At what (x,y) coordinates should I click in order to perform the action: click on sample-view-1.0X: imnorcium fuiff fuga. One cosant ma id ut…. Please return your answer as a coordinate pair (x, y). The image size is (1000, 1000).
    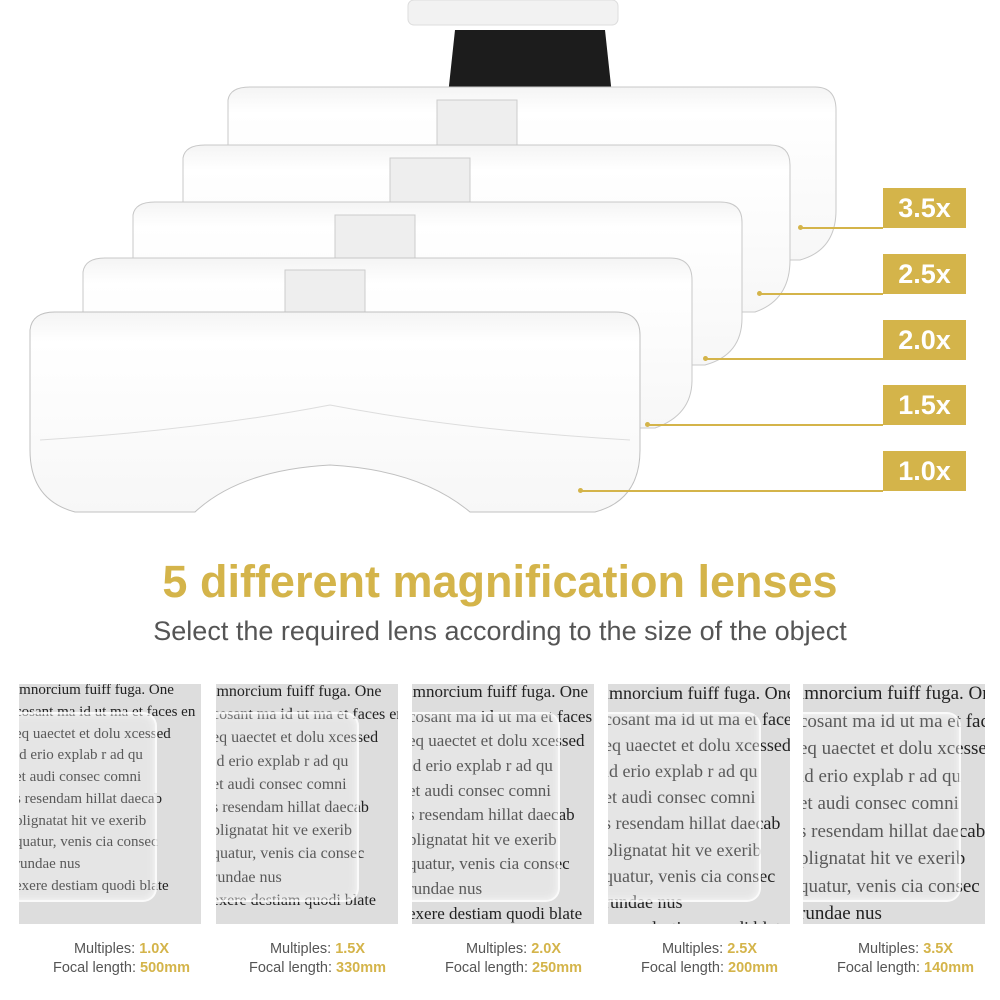
    Looking at the image, I should click on (110, 804).